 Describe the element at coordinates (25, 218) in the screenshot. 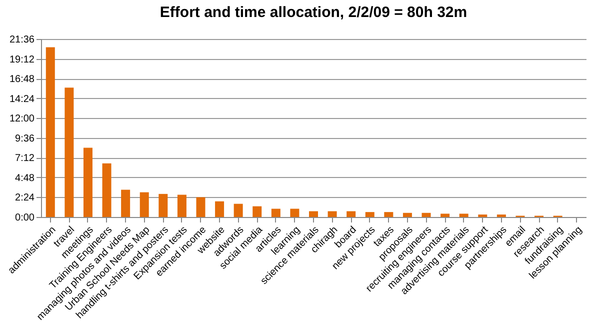

I see `y-tick-label: 0:00` at that location.